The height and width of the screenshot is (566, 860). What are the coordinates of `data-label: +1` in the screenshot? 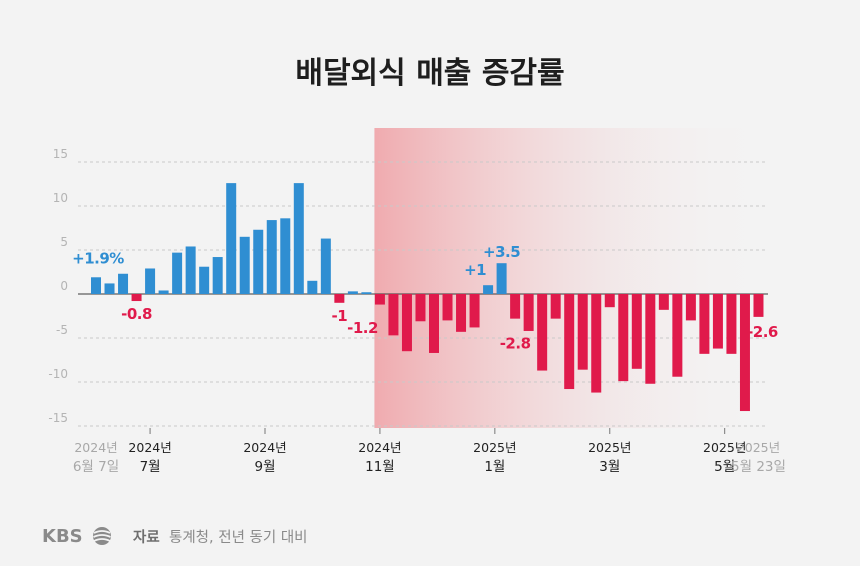 It's located at (475, 270).